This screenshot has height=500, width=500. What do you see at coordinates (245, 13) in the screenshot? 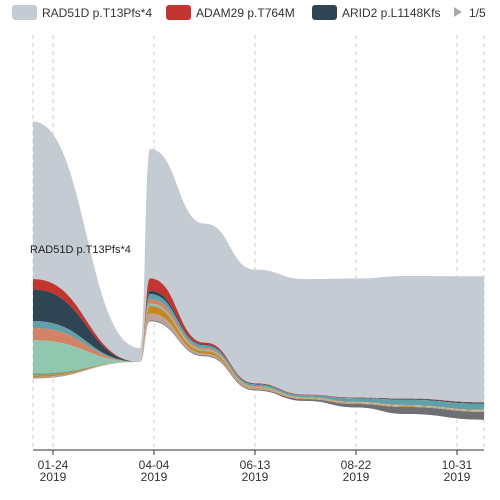
I see `legend-label-adam29: ADAM29 p.T764M` at bounding box center [245, 13].